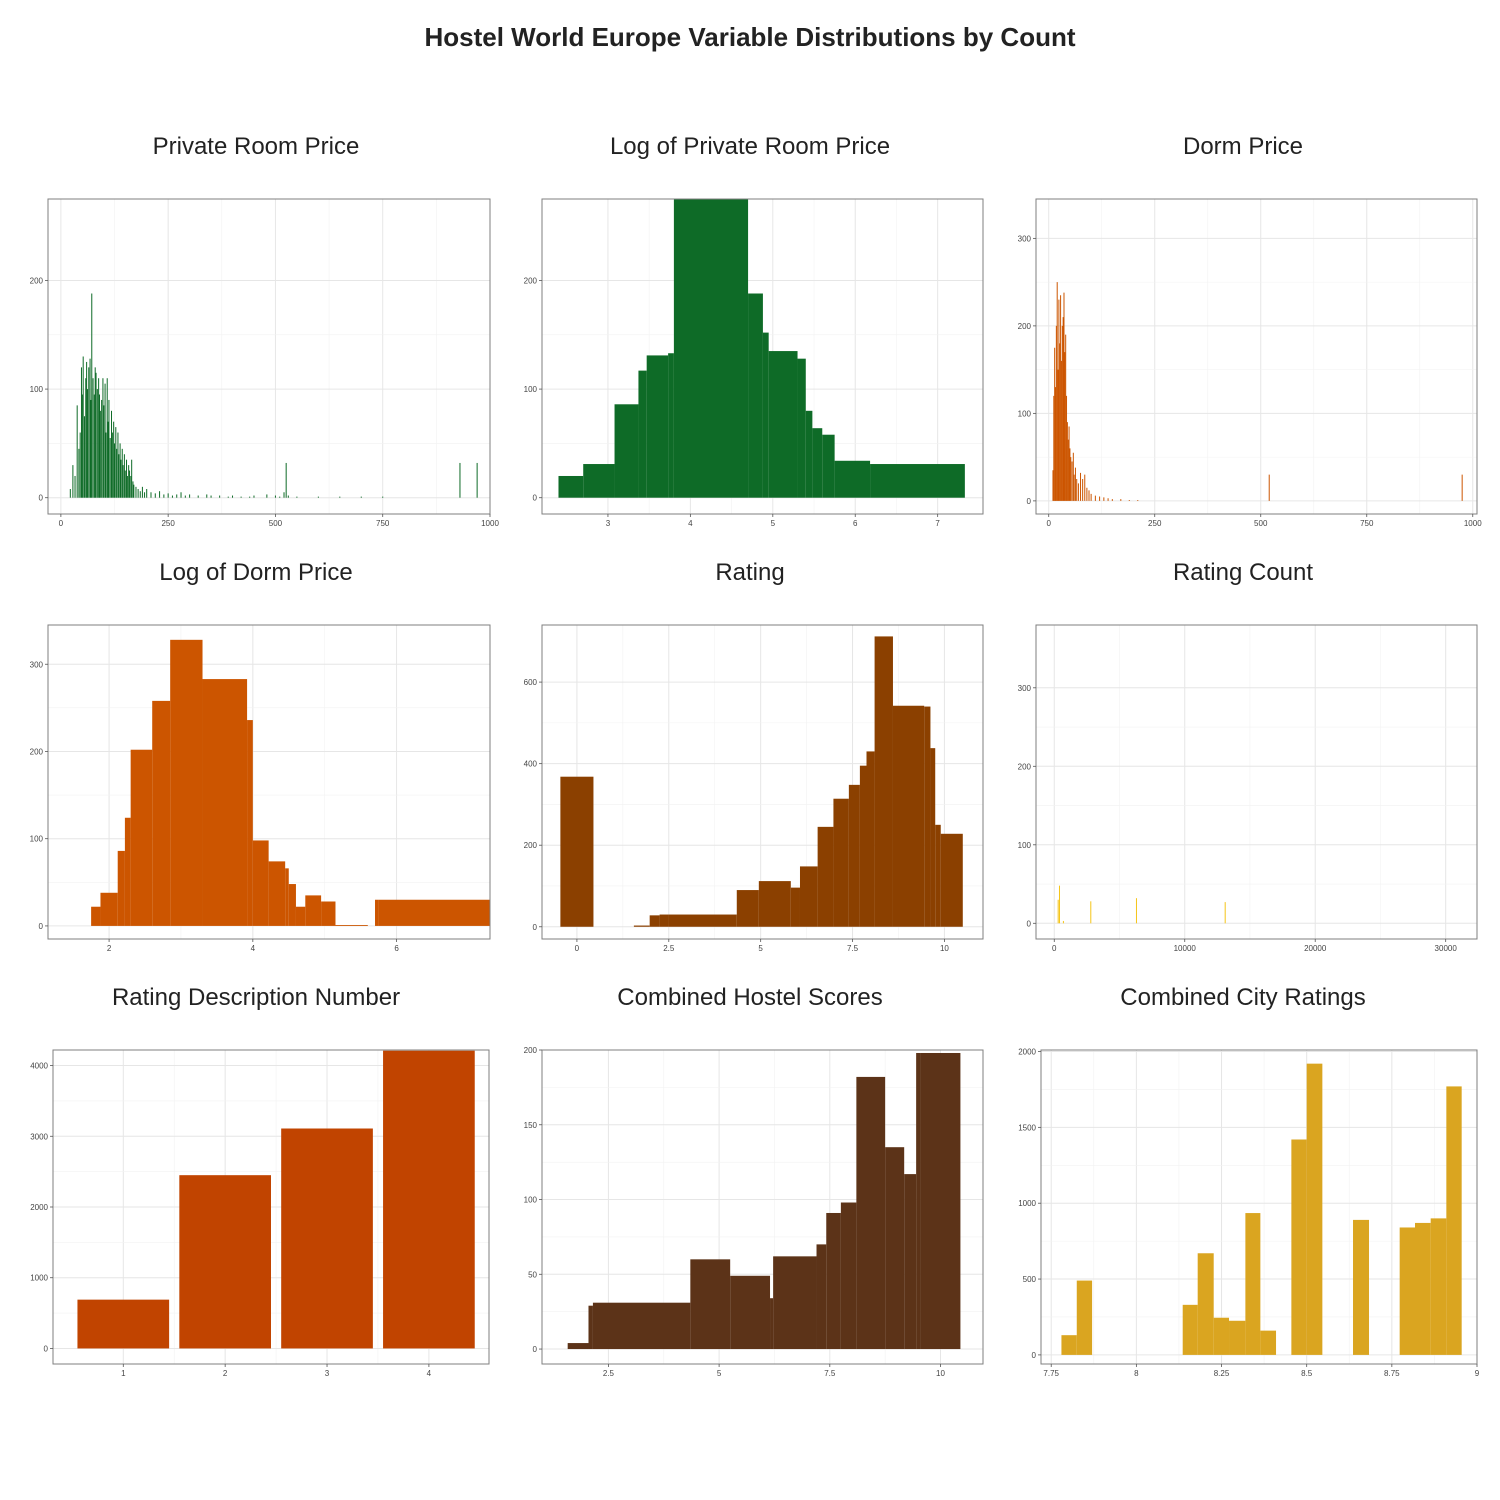 This screenshot has height=1500, width=1500. I want to click on y-tick-label: 3000, so click(39, 1136).